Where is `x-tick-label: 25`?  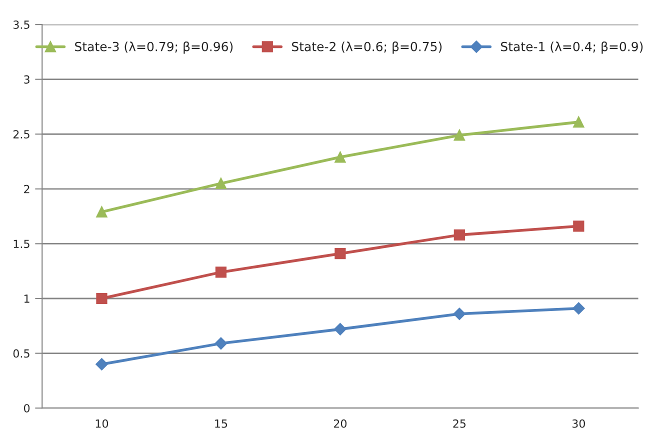
x-tick-label: 25 is located at coordinates (459, 423).